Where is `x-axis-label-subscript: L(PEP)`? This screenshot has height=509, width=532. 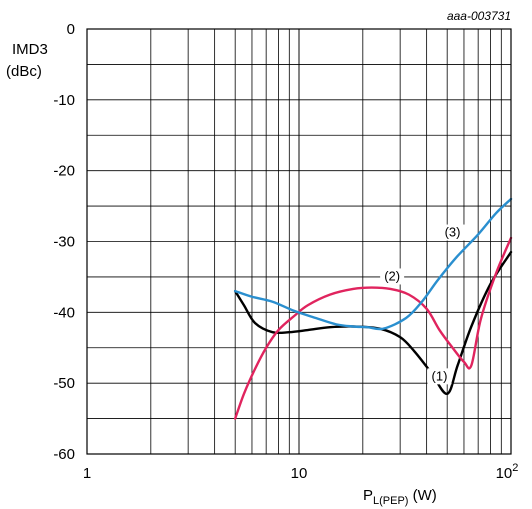 x-axis-label-subscript: L(PEP) is located at coordinates (390, 501).